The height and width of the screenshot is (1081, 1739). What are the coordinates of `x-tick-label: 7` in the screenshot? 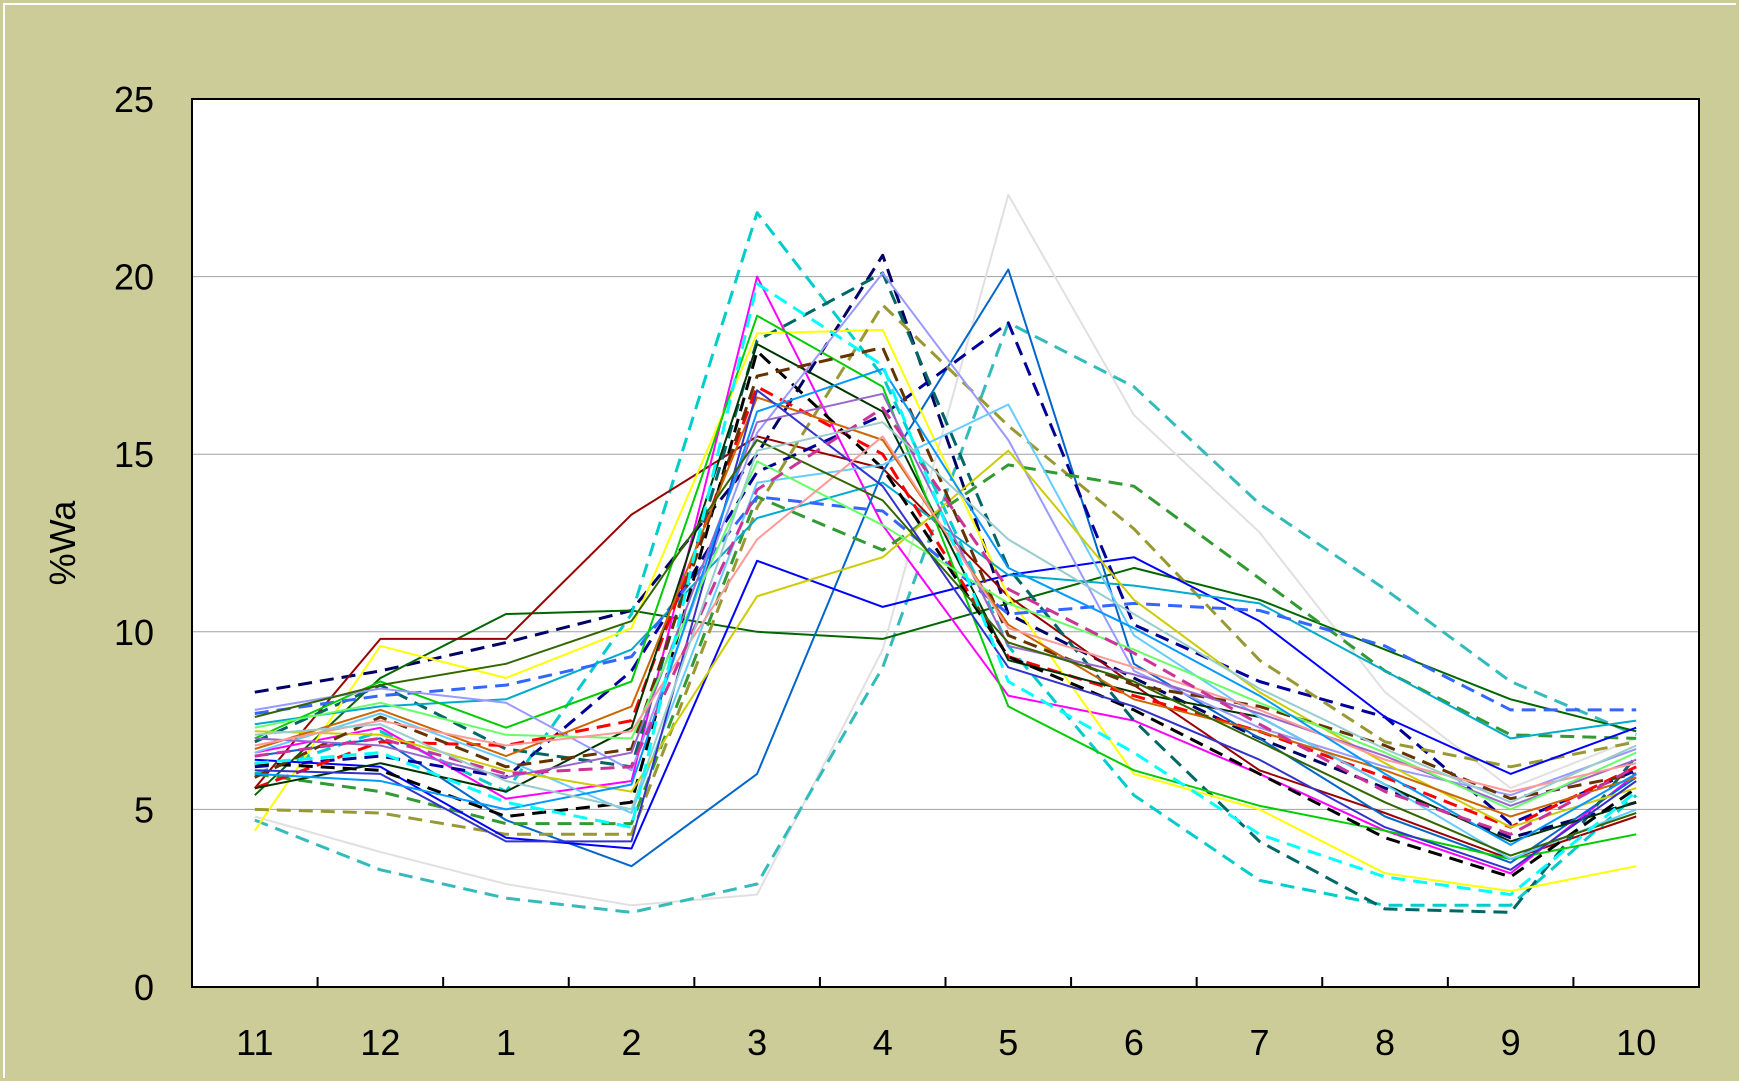 It's located at (1259, 1042).